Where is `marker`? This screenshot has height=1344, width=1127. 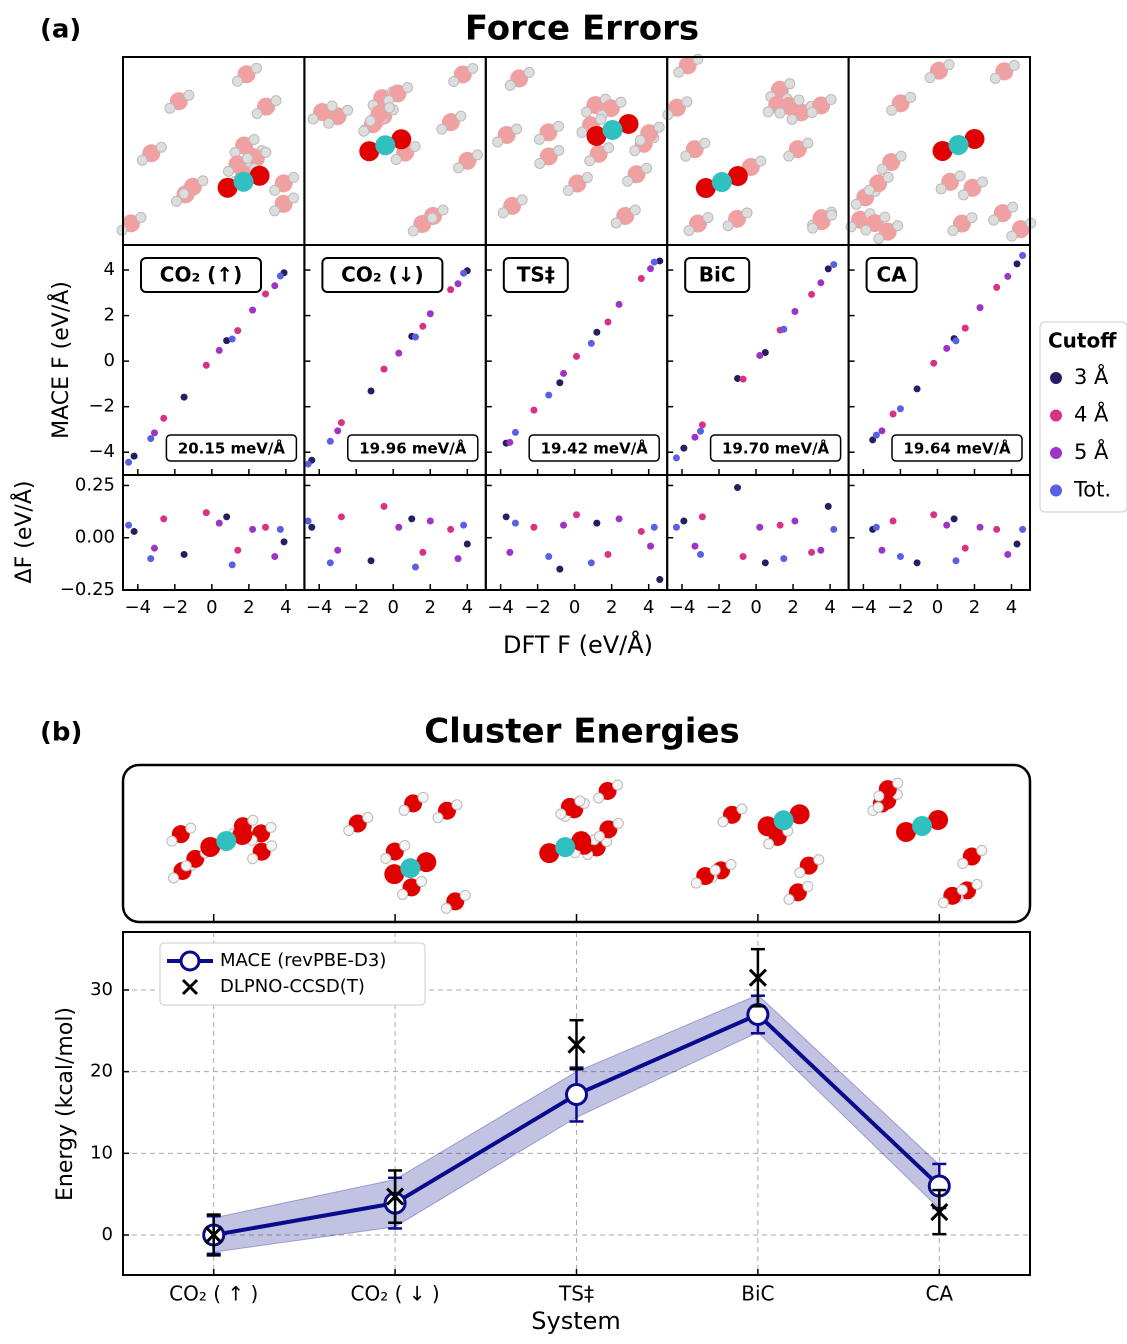
marker is located at coordinates (213, 1235).